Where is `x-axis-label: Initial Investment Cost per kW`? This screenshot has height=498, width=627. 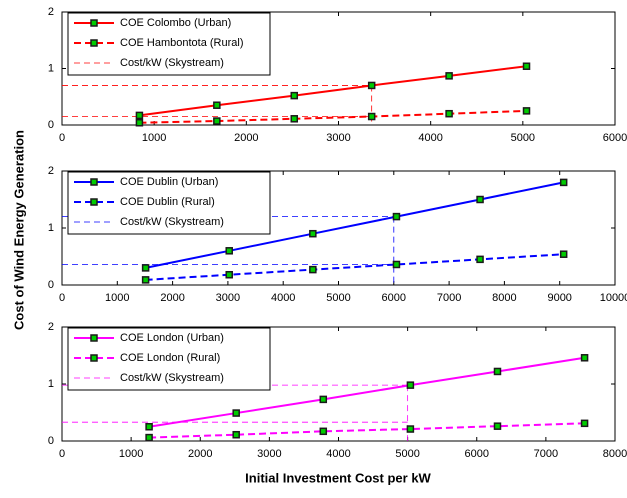 x-axis-label: Initial Investment Cost per kW is located at coordinates (338, 477).